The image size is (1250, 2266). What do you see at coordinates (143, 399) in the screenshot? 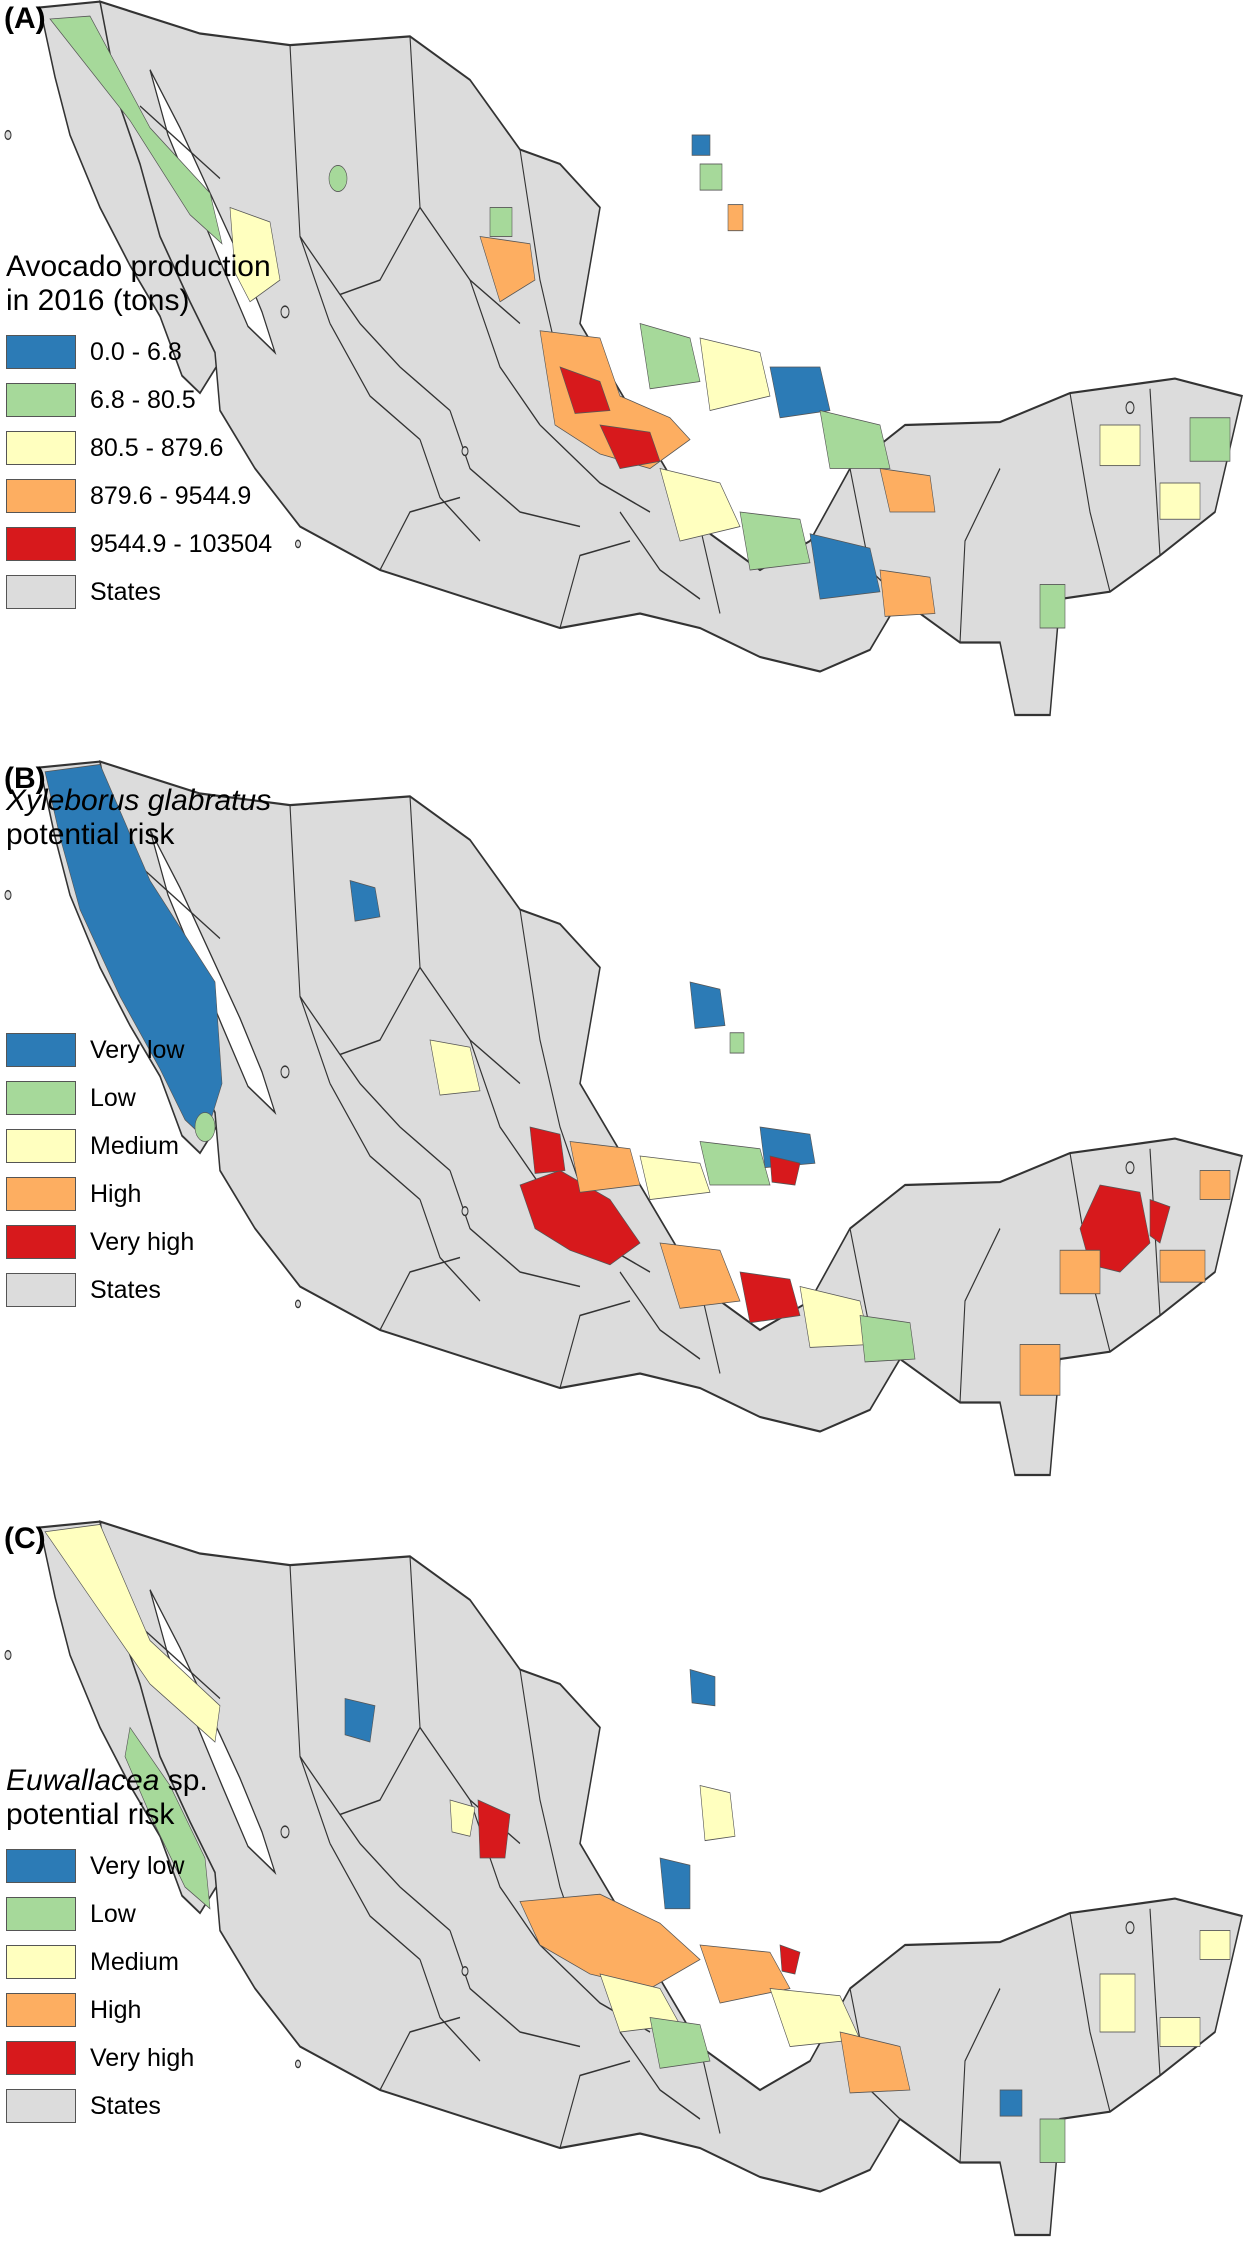
I see `legend-label: 6.8 - 80.5` at bounding box center [143, 399].